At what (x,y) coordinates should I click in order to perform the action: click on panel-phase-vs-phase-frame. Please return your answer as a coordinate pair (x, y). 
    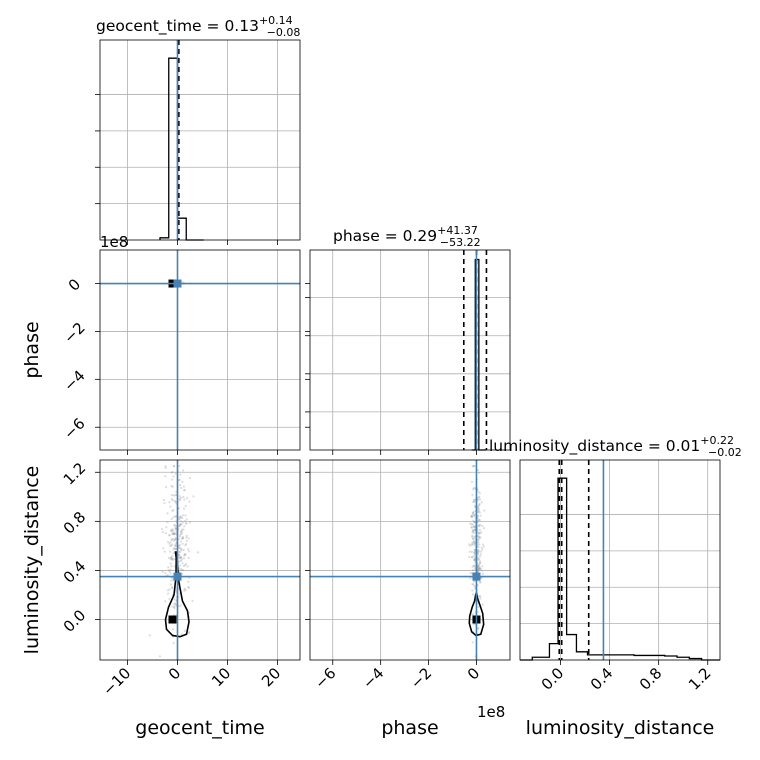
    Looking at the image, I should click on (410, 350).